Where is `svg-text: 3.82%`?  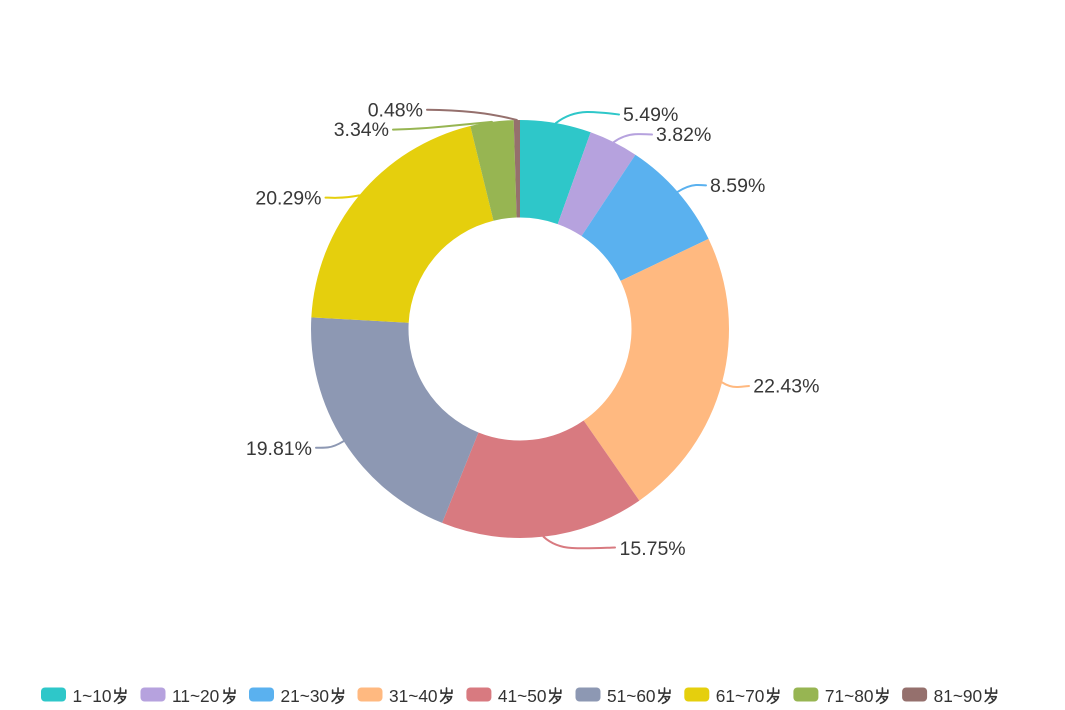
svg-text: 3.82% is located at coordinates (683, 135).